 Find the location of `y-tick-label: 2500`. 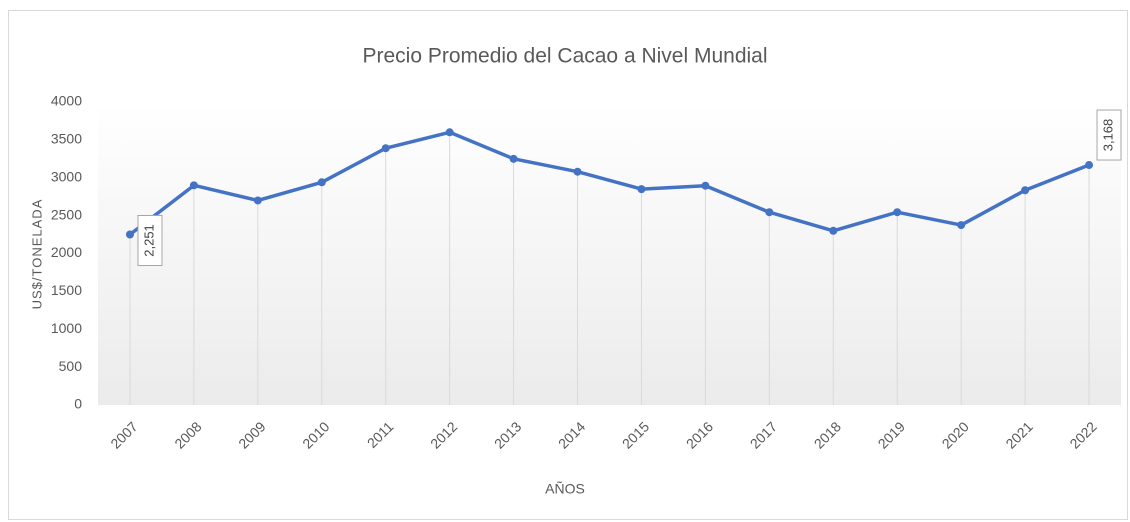

y-tick-label: 2500 is located at coordinates (66, 214).